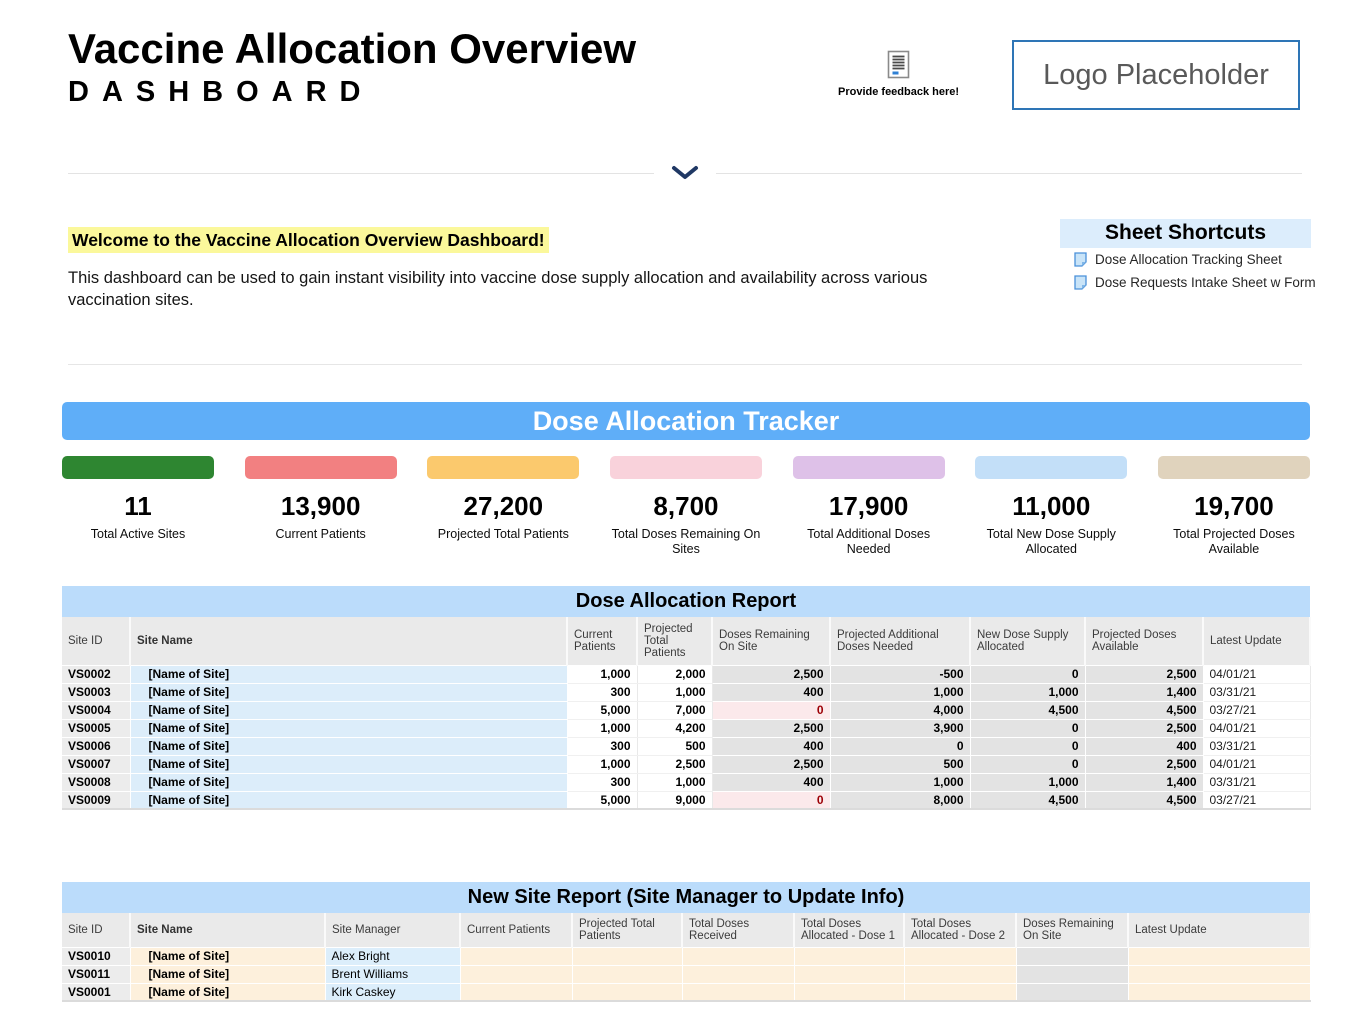 The width and height of the screenshot is (1370, 1027). Describe the element at coordinates (686, 541) in the screenshot. I see `kpi-label: Total Doses Remaining On Sites` at that location.